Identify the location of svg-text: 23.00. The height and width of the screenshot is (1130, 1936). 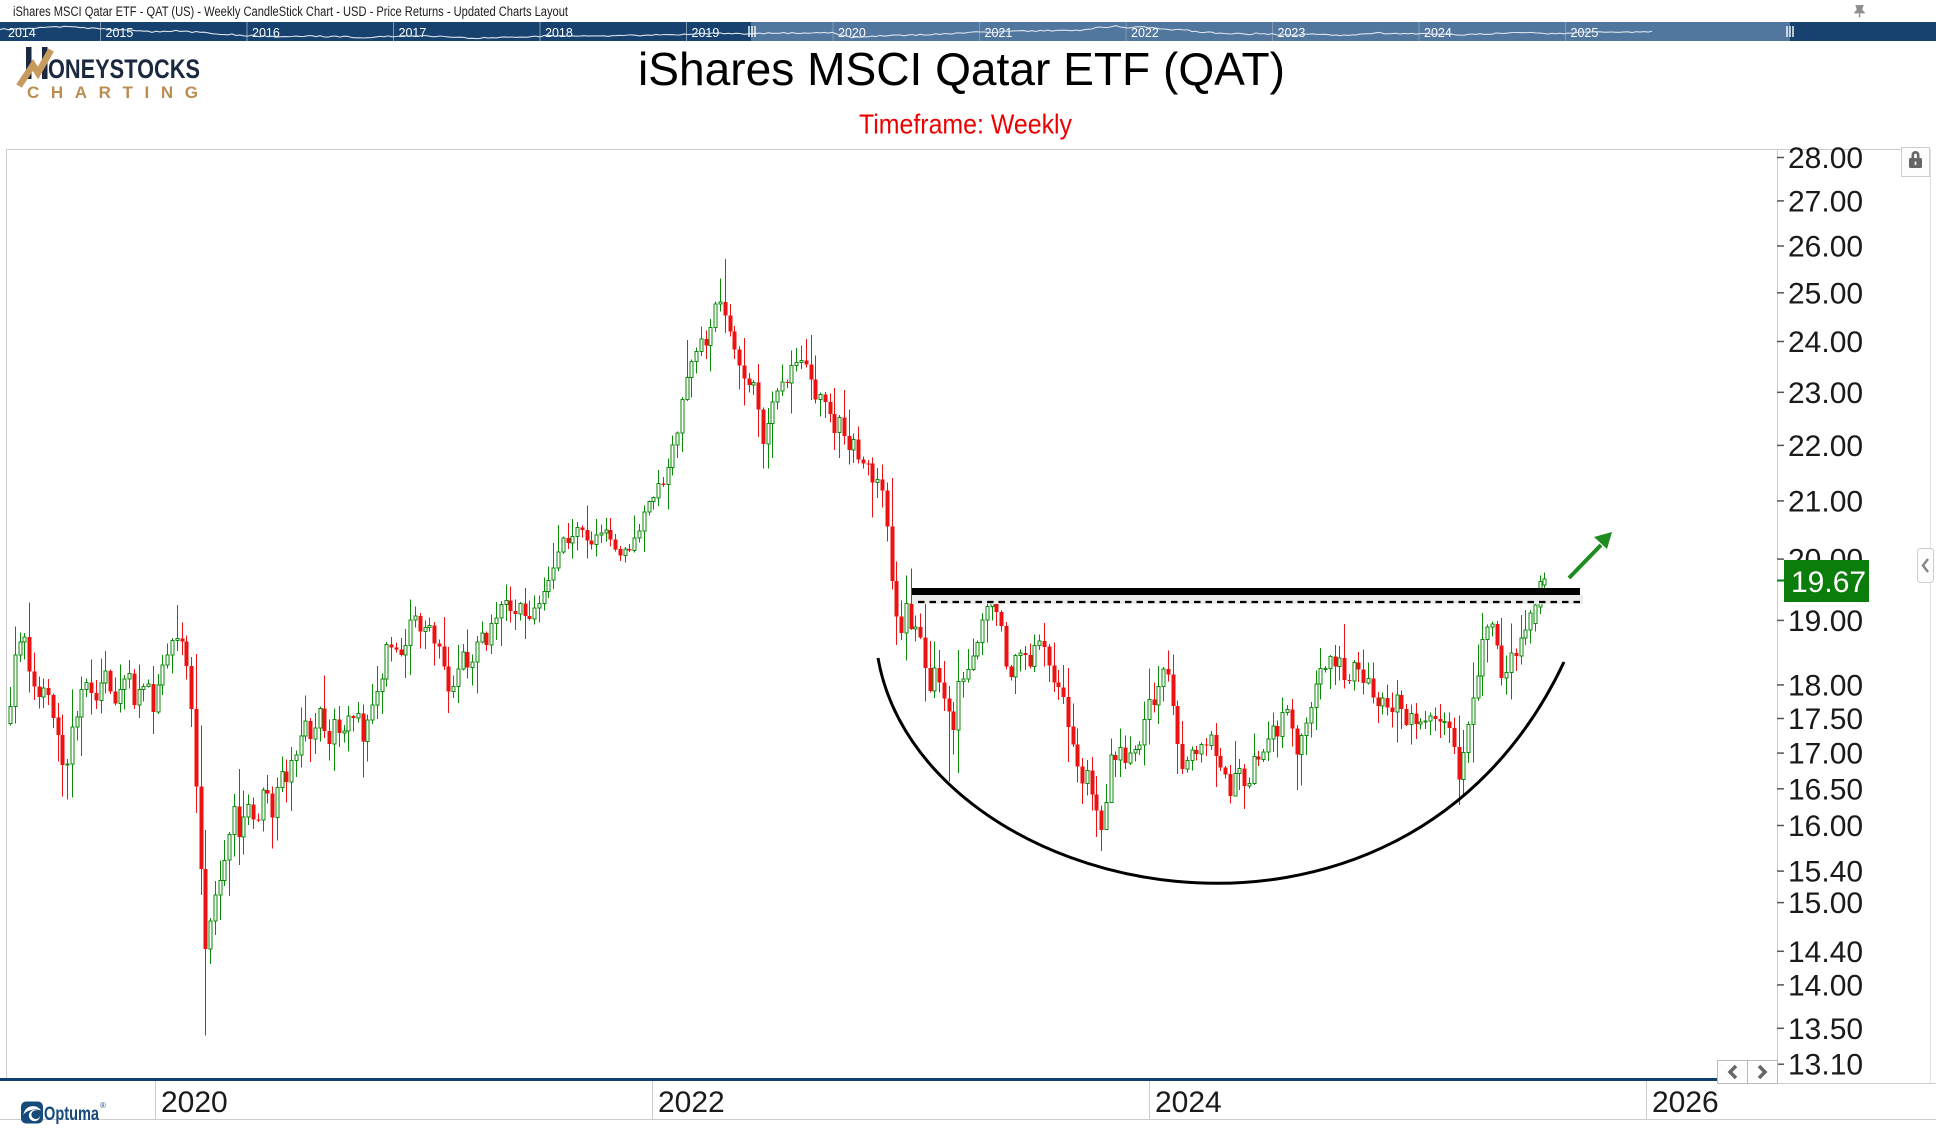
(1825, 393).